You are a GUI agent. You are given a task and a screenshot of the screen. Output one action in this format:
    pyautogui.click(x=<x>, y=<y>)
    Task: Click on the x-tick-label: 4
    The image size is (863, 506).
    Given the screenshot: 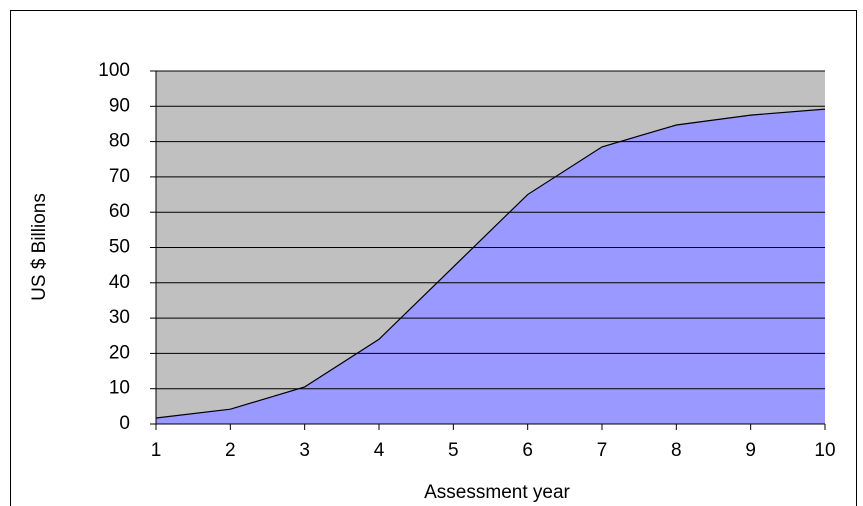 What is the action you would take?
    pyautogui.click(x=379, y=450)
    